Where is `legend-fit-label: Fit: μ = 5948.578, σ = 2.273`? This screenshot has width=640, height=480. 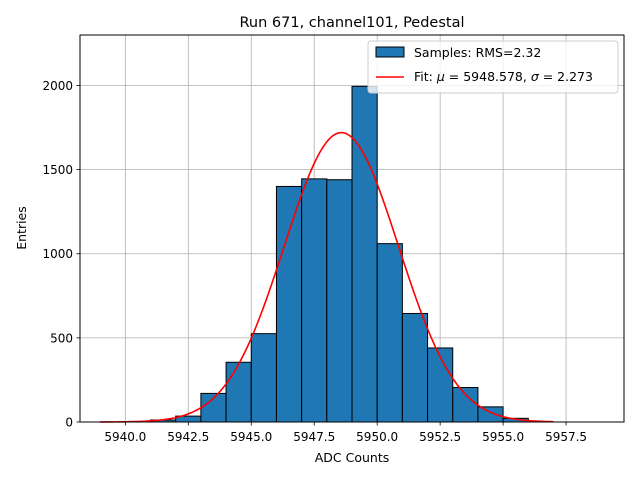 legend-fit-label: Fit: μ = 5948.578, σ = 2.273 is located at coordinates (503, 76).